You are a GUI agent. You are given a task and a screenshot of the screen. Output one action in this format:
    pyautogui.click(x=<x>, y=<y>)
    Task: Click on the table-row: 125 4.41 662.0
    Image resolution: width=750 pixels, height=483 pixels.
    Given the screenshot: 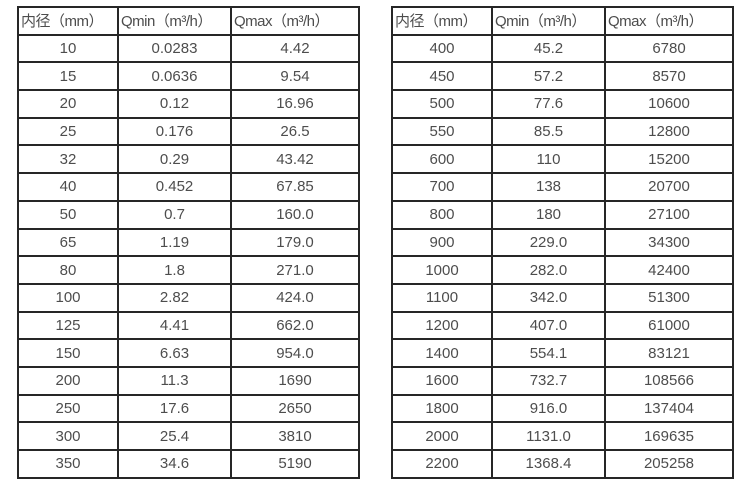 What is the action you would take?
    pyautogui.click(x=188, y=325)
    